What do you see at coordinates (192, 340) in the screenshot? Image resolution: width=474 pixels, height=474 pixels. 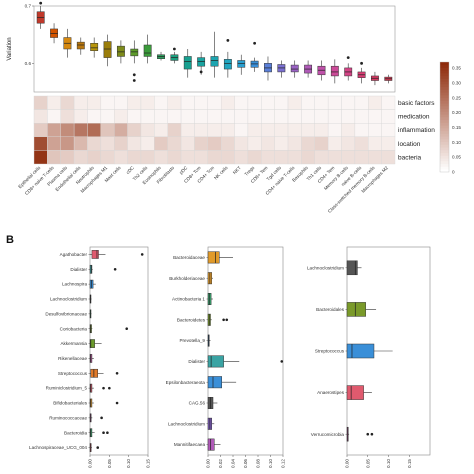 I see `row-label: Prevotella_9` at bounding box center [192, 340].